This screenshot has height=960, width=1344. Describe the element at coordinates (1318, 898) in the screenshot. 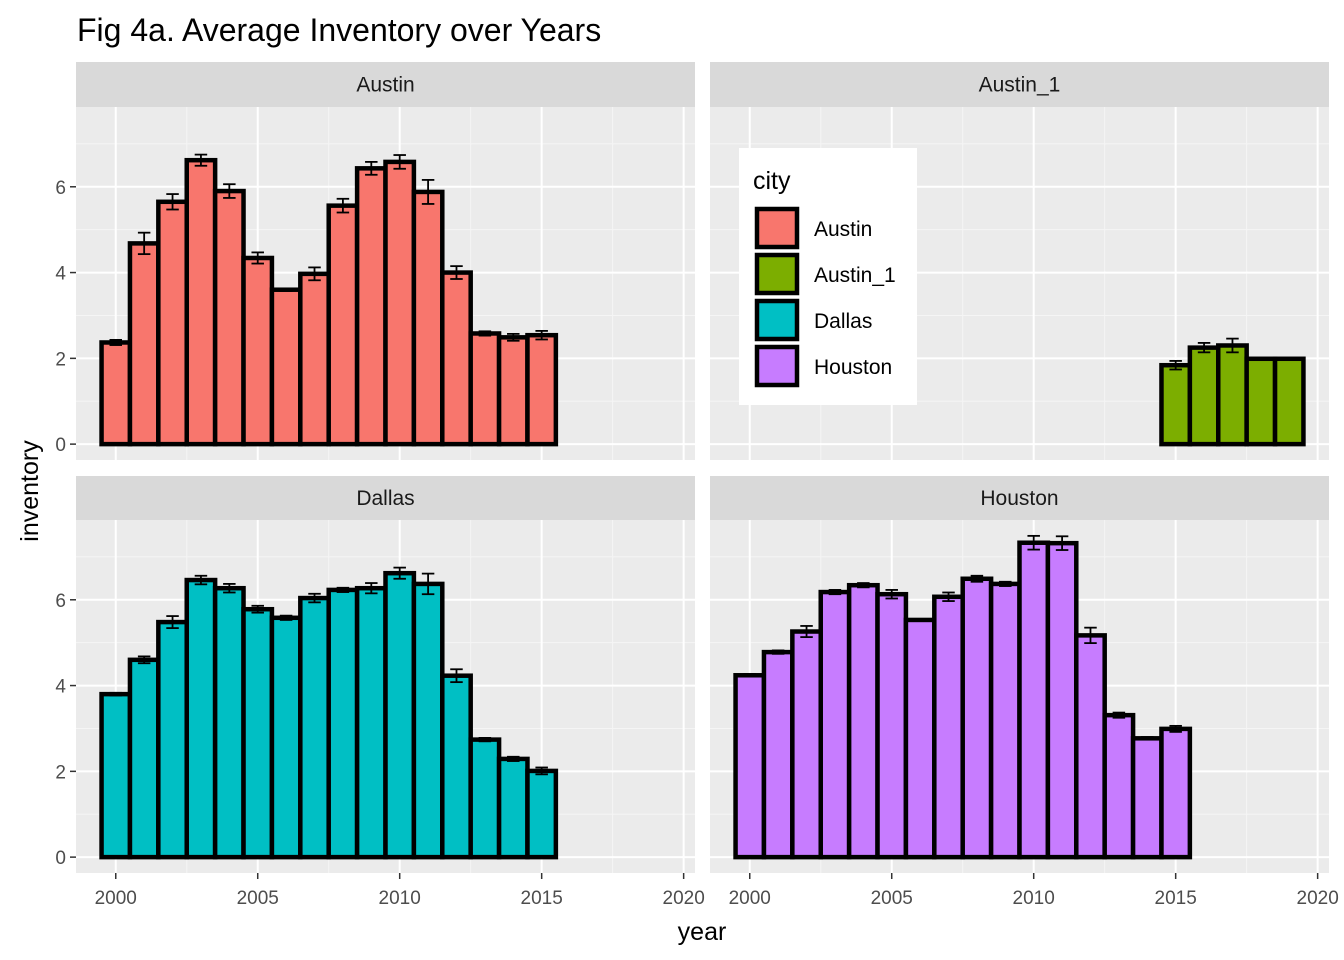

I see `x-tick-label: 2020` at that location.